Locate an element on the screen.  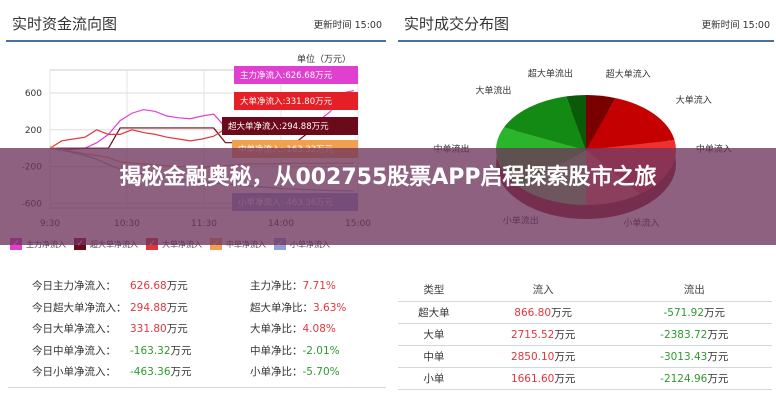
table-row: 超大单 866.80万元 -571.92万元 is located at coordinates (585, 312).